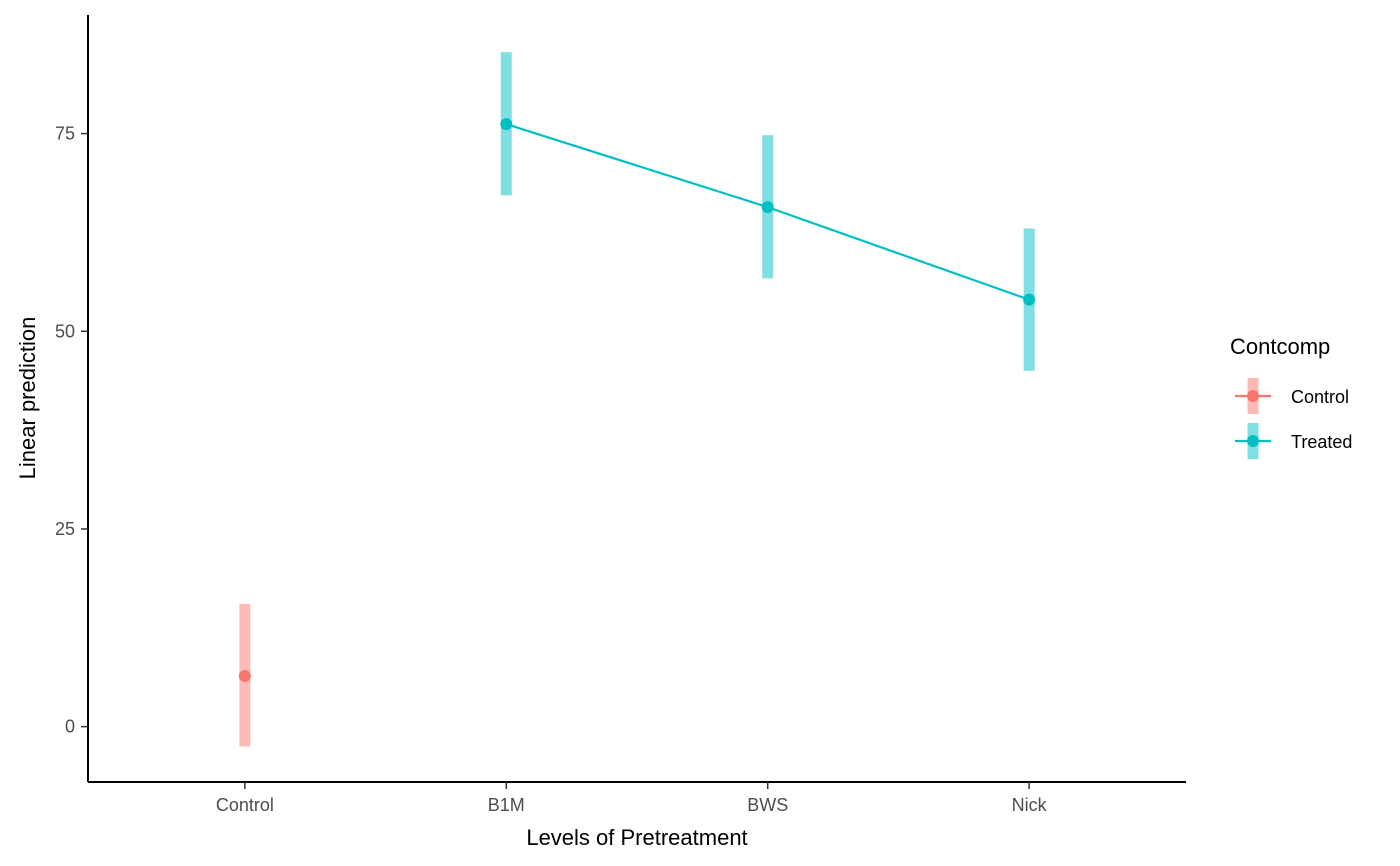  I want to click on y-tick-label: 0, so click(70, 727).